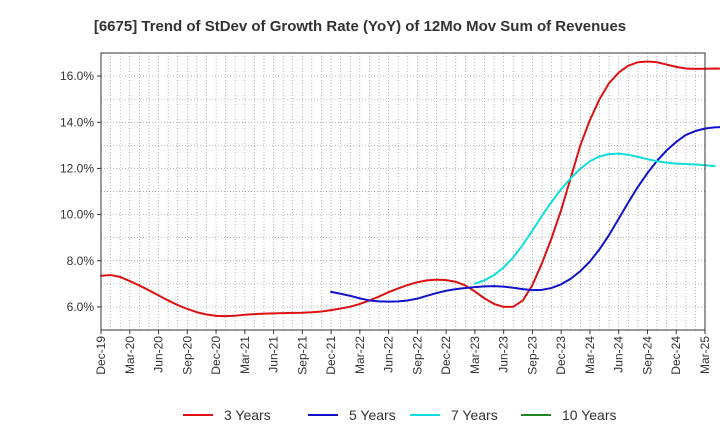  Describe the element at coordinates (561, 355) in the screenshot. I see `x-tick-label: Dec-23` at that location.